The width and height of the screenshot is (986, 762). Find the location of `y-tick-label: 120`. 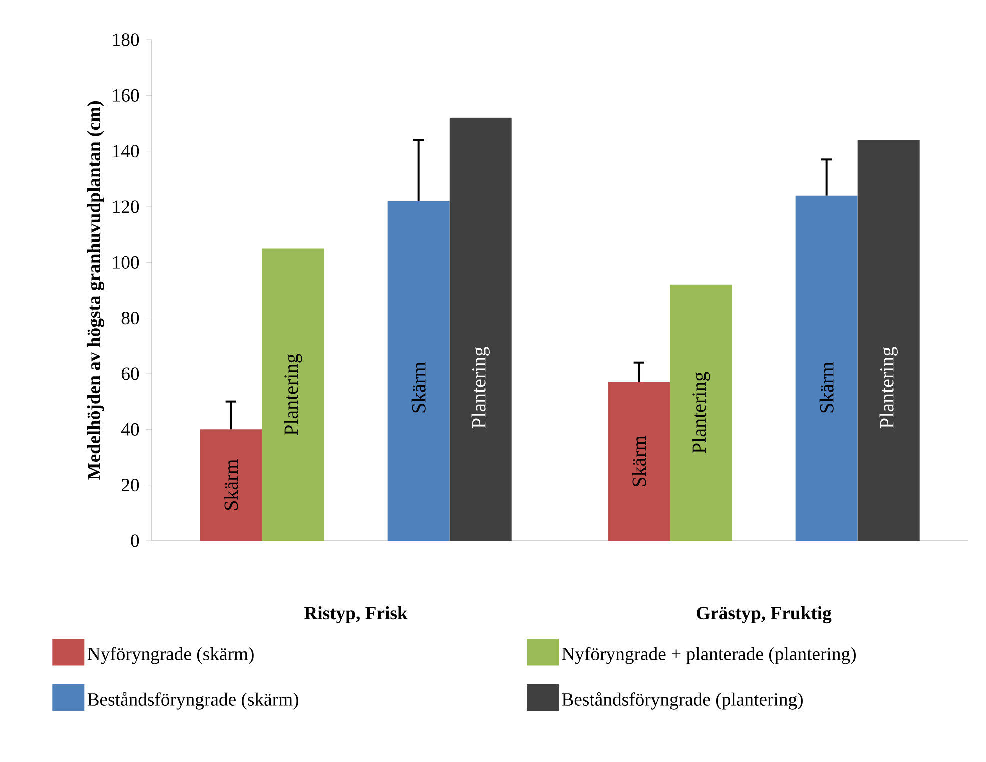

y-tick-label: 120 is located at coordinates (126, 207).